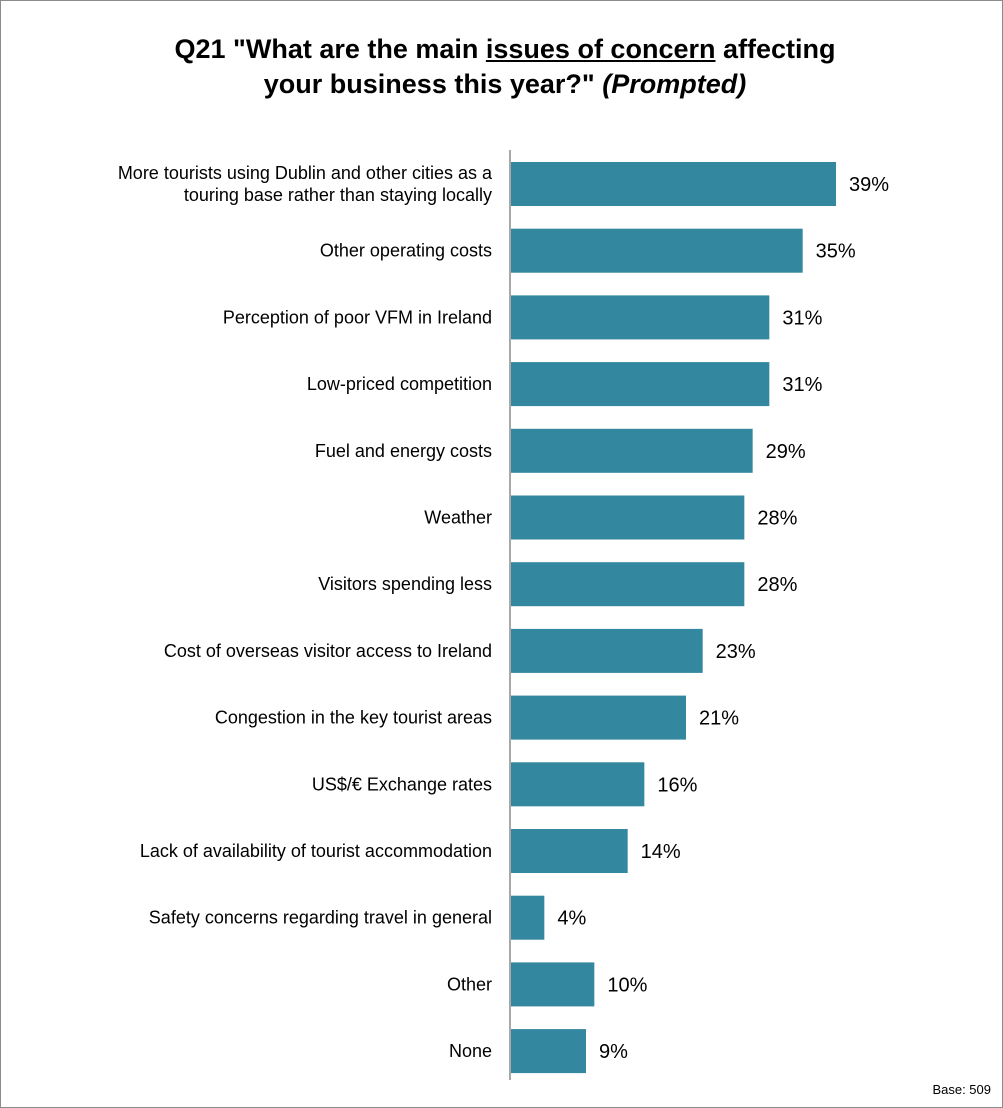 The width and height of the screenshot is (1003, 1108). What do you see at coordinates (403, 451) in the screenshot?
I see `category-label: Fuel and energy costs` at bounding box center [403, 451].